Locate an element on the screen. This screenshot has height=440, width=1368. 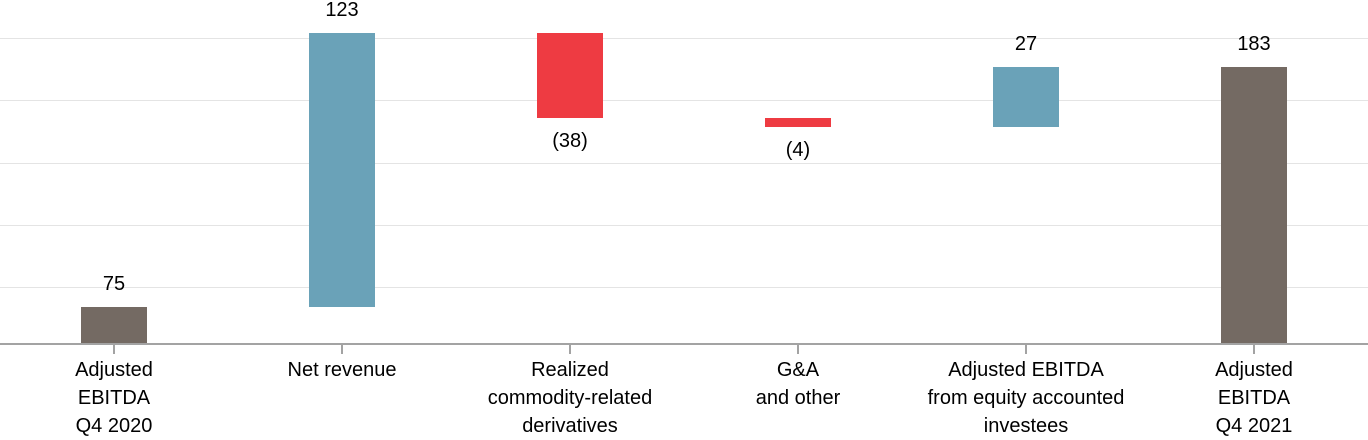
category-label-ga-and-other: G&A and other is located at coordinates (798, 384).